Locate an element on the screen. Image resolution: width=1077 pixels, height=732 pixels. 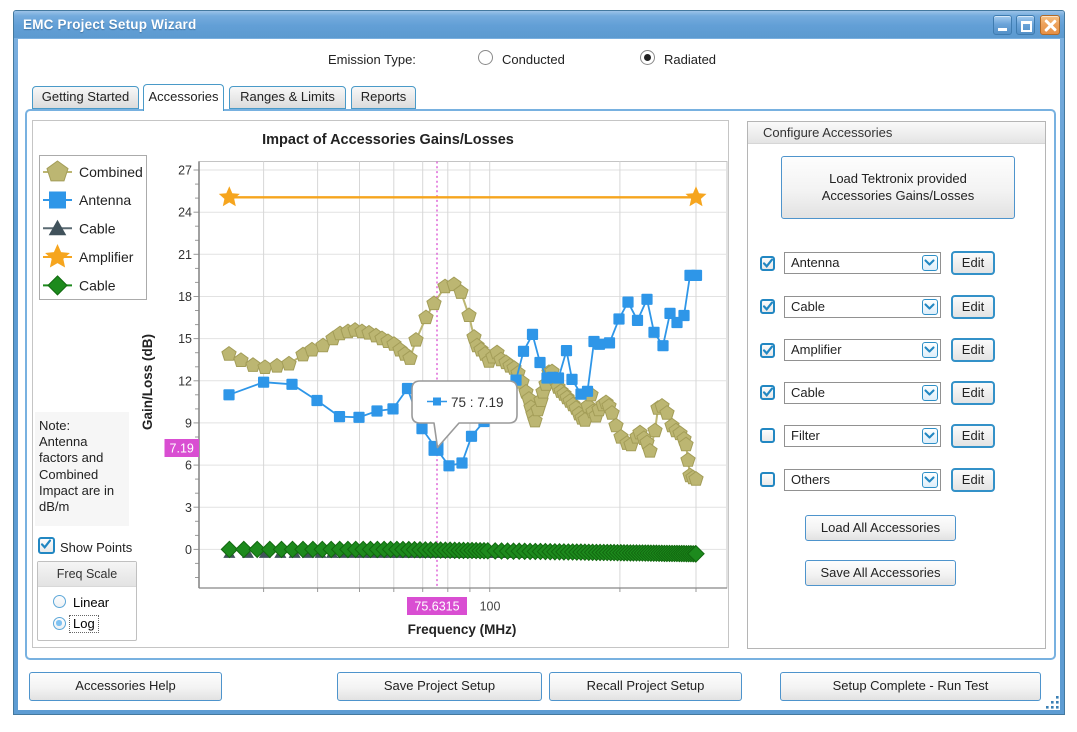
svg-text: 75.6315 is located at coordinates (436, 607).